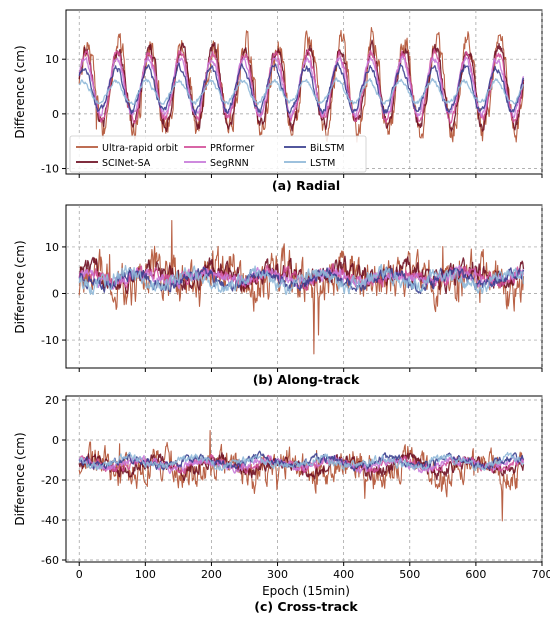  What do you see at coordinates (409, 574) in the screenshot?
I see `x-tick-label: 500` at bounding box center [409, 574].